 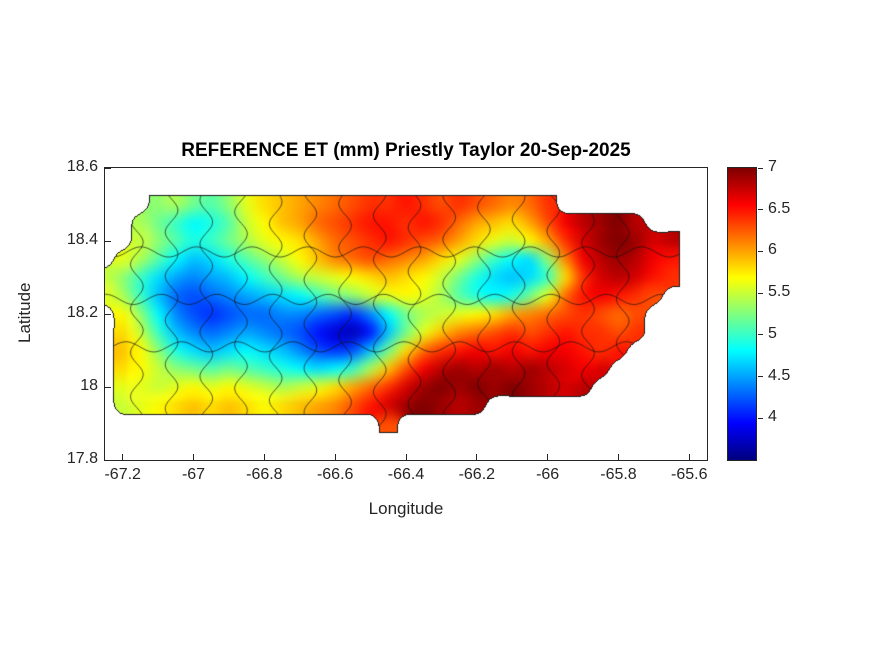 What do you see at coordinates (779, 292) in the screenshot?
I see `colorbar-tick-label: 5.5` at bounding box center [779, 292].